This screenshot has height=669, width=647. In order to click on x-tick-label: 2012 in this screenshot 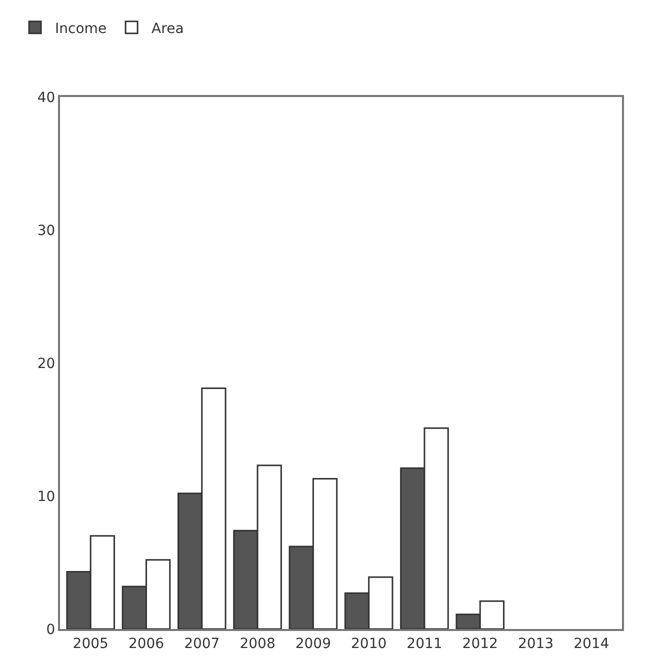, I will do `click(480, 644)`.